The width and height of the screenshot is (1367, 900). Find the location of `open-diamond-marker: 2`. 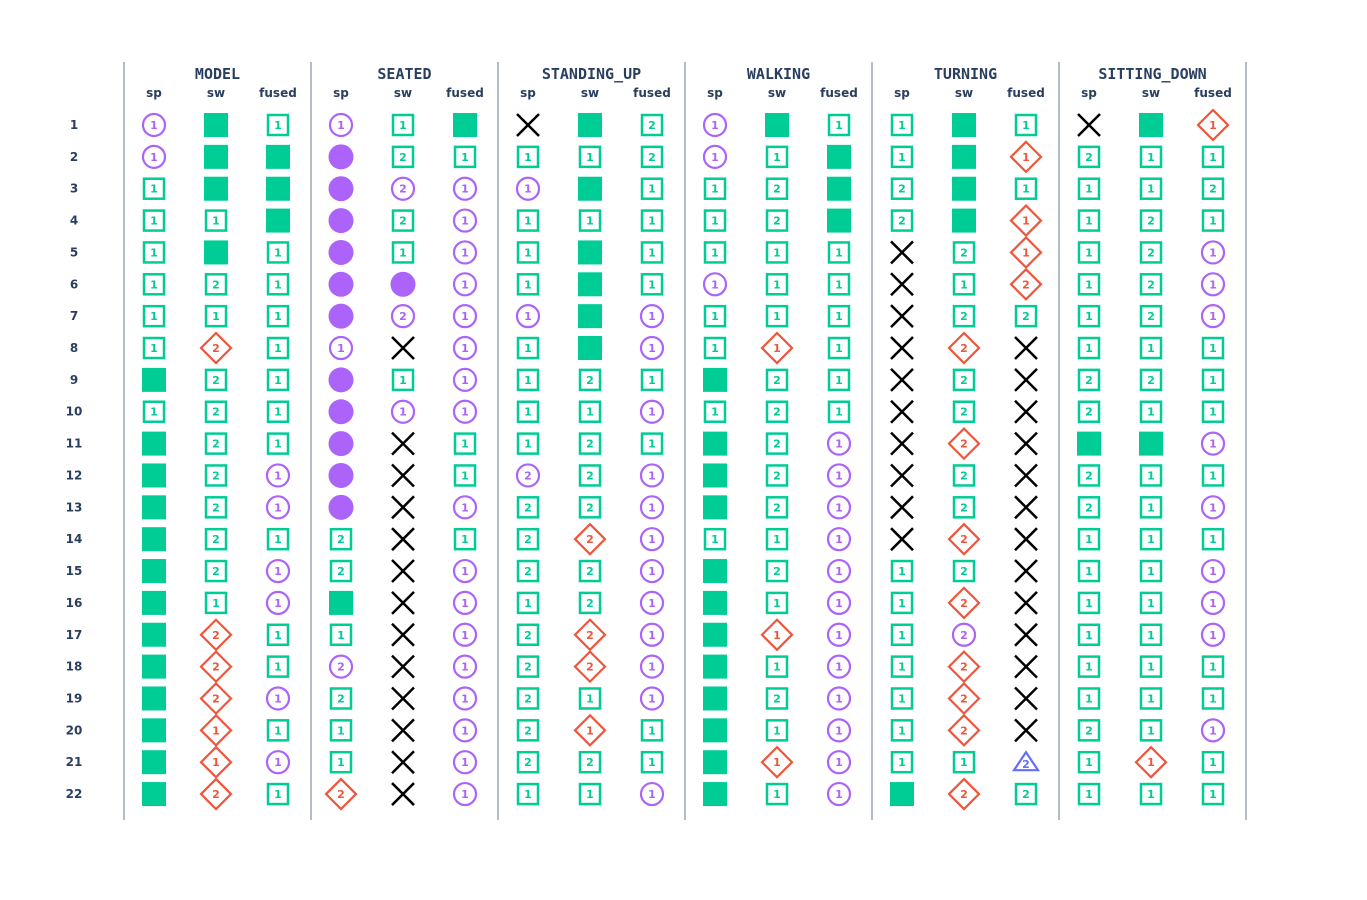

open-diamond-marker: 2 is located at coordinates (1026, 284).